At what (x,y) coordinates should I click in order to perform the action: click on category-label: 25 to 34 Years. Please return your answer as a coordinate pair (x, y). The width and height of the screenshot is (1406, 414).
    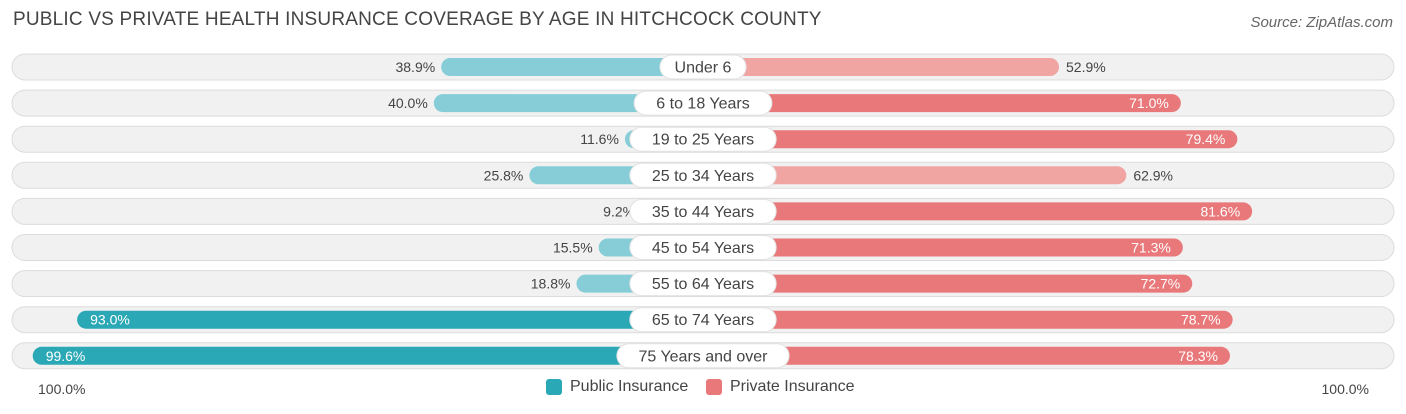
    Looking at the image, I should click on (703, 176).